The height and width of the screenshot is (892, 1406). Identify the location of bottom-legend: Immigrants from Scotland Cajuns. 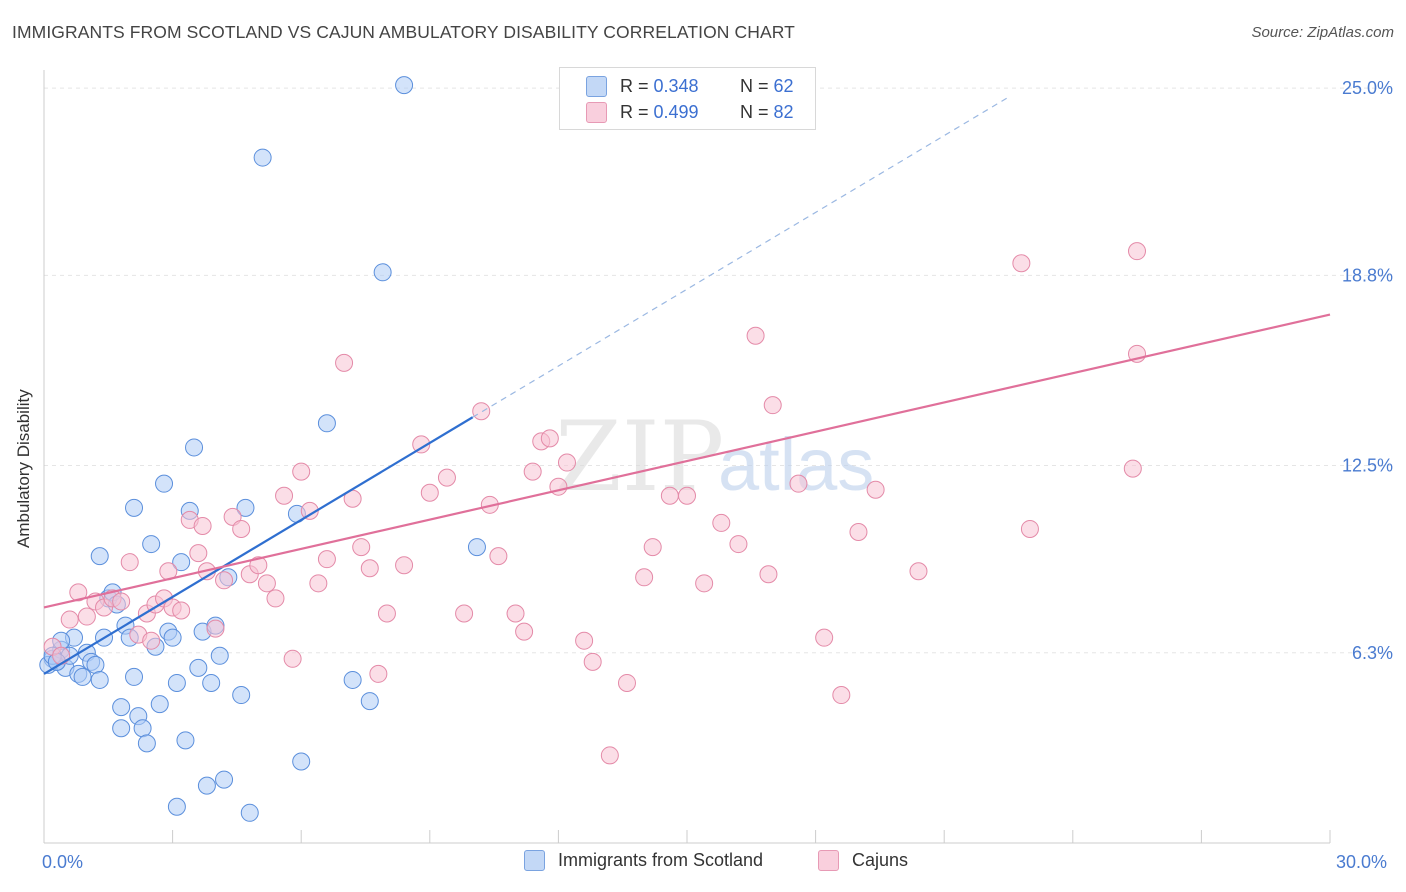
(703, 865).